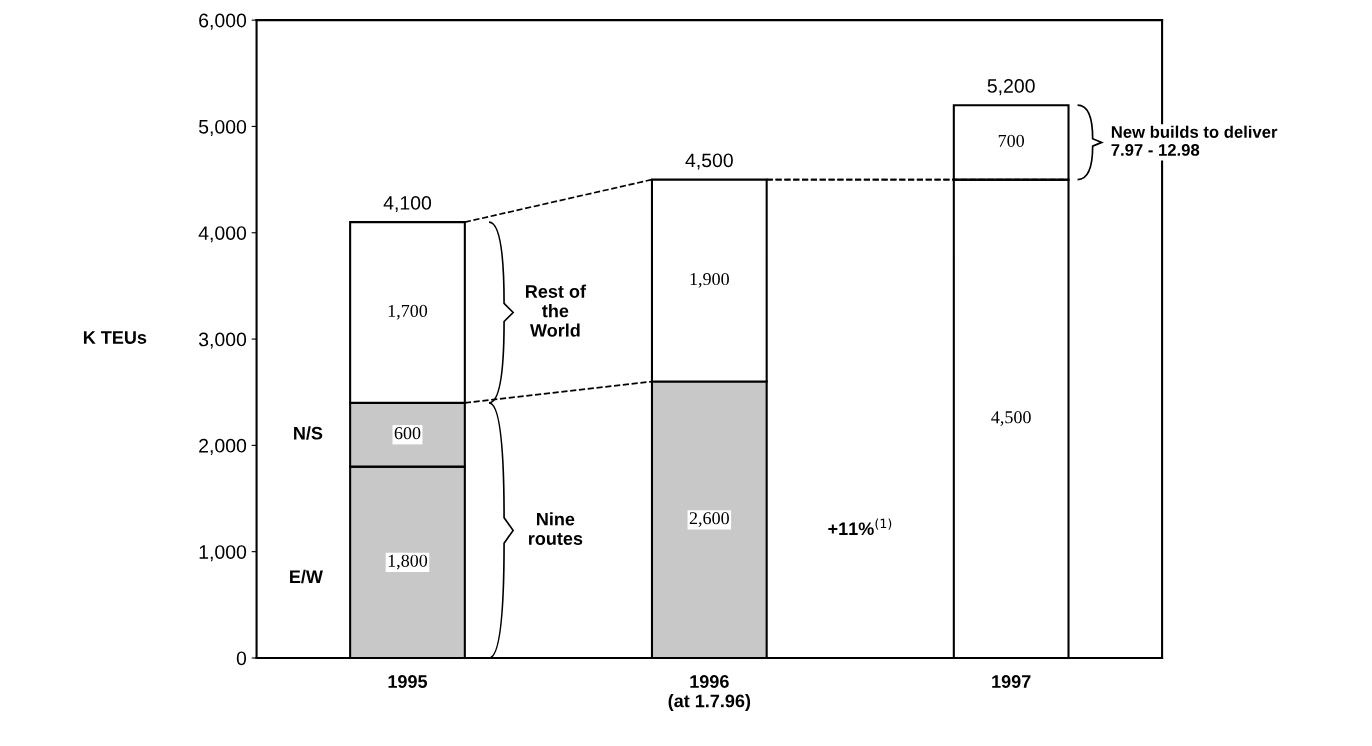 This screenshot has height=746, width=1372. Describe the element at coordinates (222, 234) in the screenshot. I see `y-tick-label: 4,000` at that location.